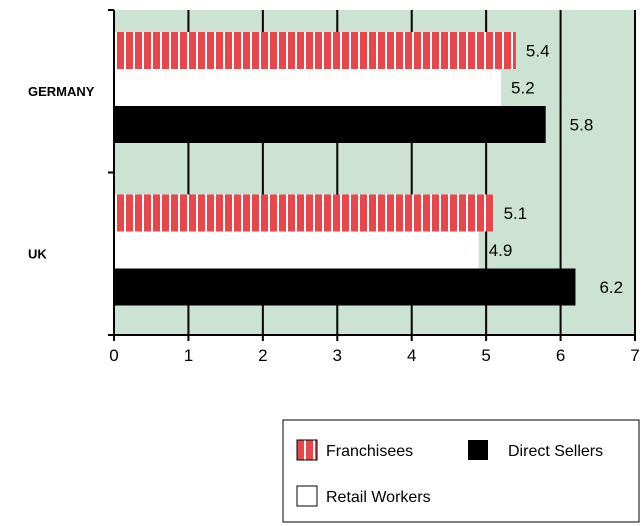 The width and height of the screenshot is (643, 526). What do you see at coordinates (485, 355) in the screenshot?
I see `x-tick-label: 5` at bounding box center [485, 355].